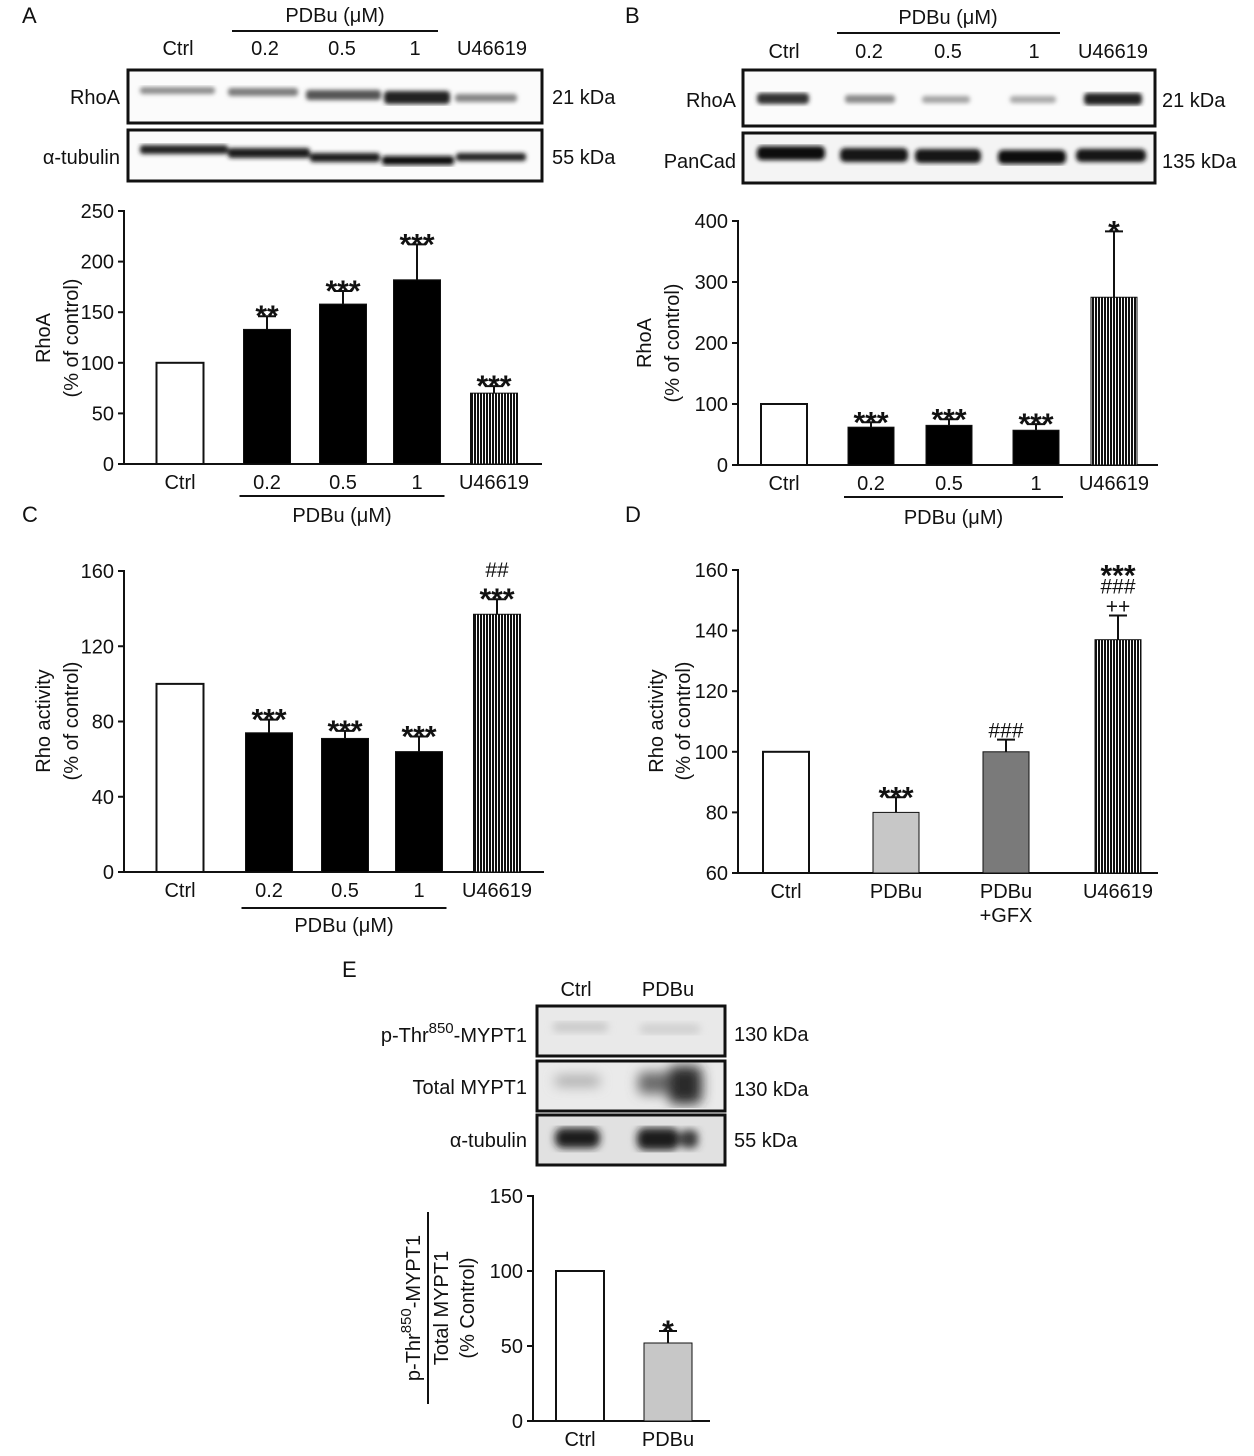 Image resolution: width=1254 pixels, height=1456 pixels. Describe the element at coordinates (785, 892) in the screenshot. I see `chart-d-xtick-label: Ctrl` at that location.